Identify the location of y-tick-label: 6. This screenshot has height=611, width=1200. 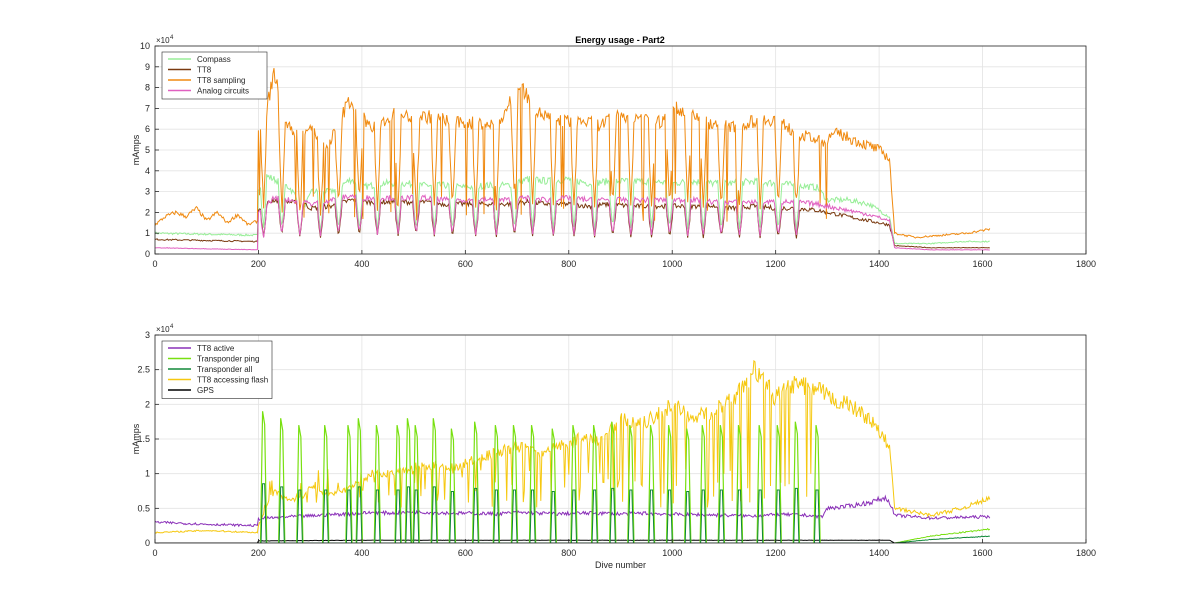
(147, 129).